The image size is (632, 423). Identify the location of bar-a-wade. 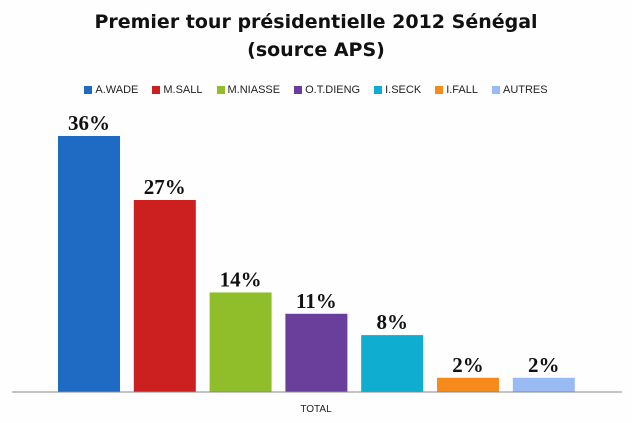
(89, 264).